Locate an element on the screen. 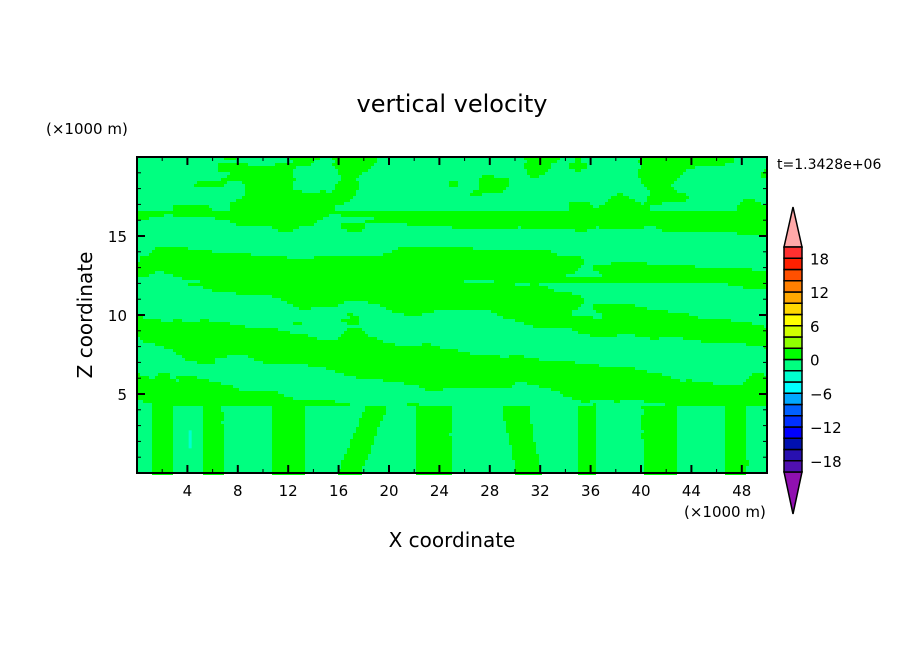 Image resolution: width=904 pixels, height=654 pixels. colorbar-tick-label: 12 is located at coordinates (819, 293).